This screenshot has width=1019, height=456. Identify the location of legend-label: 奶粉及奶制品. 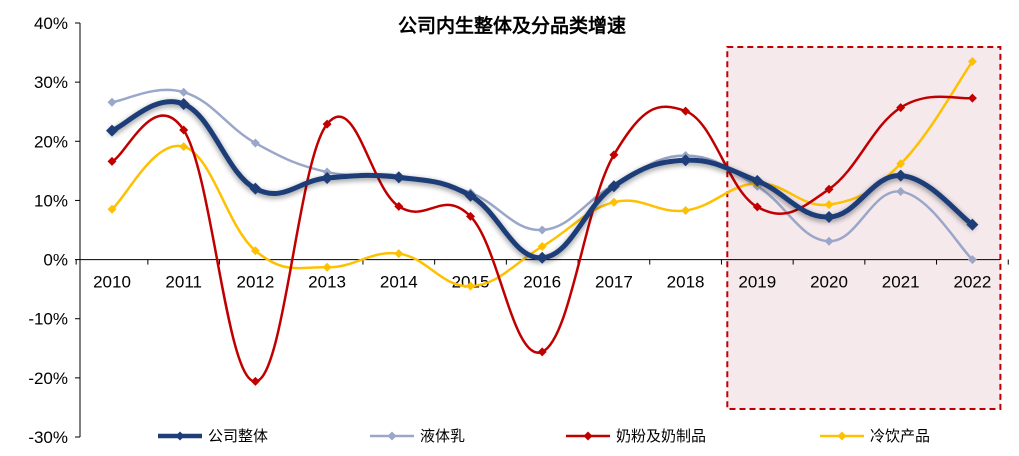
(661, 436).